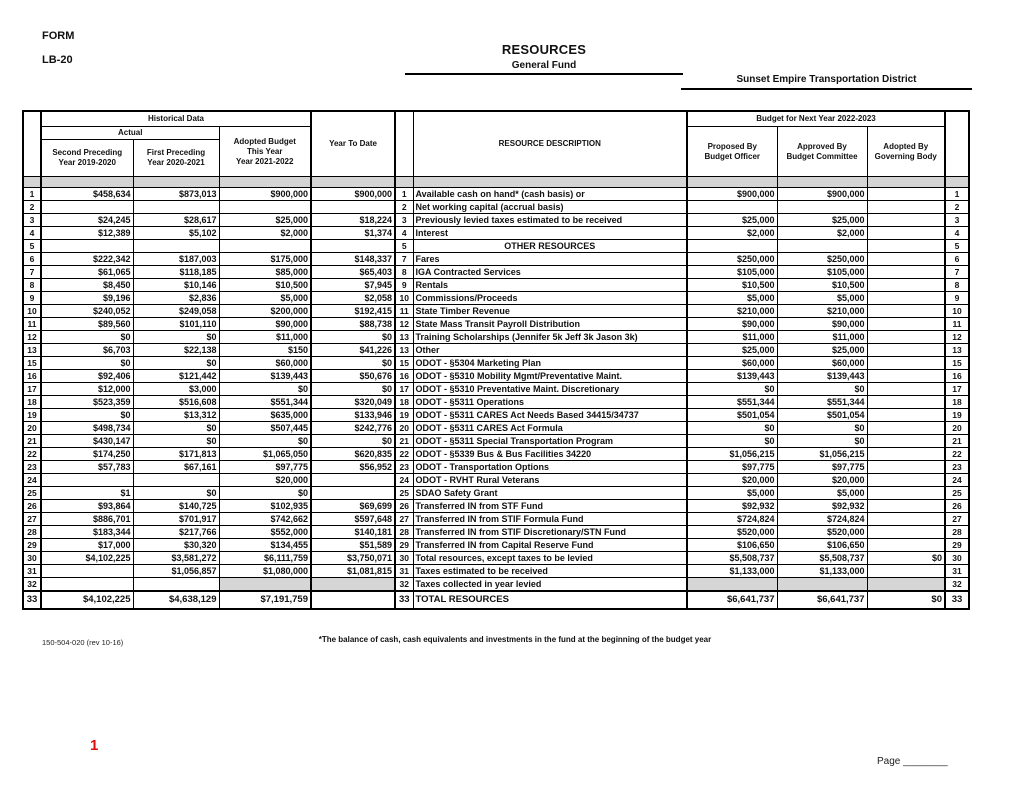 The image size is (1024, 791). Describe the element at coordinates (32, 194) in the screenshot. I see `cell-row1-ln: 1` at that location.